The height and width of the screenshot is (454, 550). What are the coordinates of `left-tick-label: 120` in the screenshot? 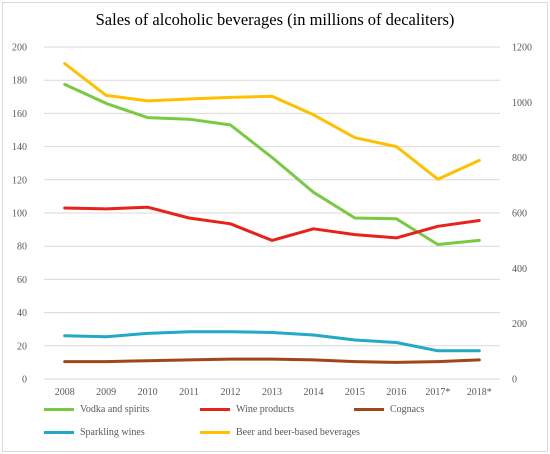 It's located at (19, 180).